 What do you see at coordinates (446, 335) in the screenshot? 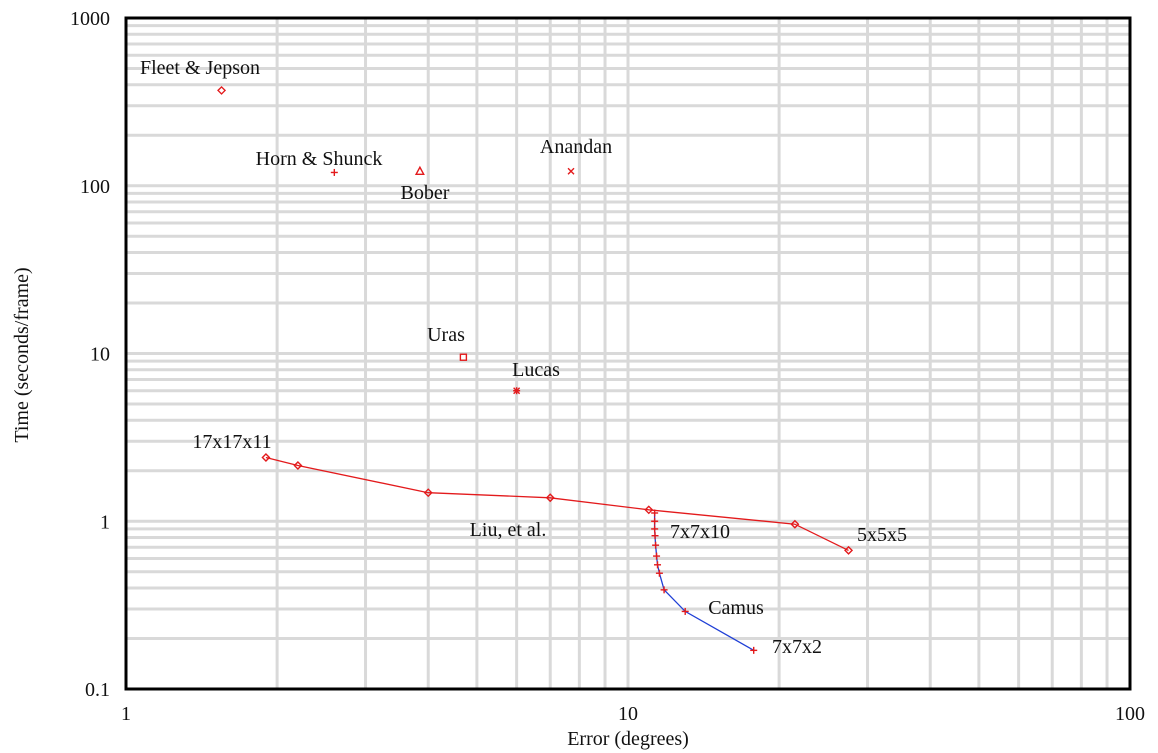
I see `label-uras: Uras` at bounding box center [446, 335].